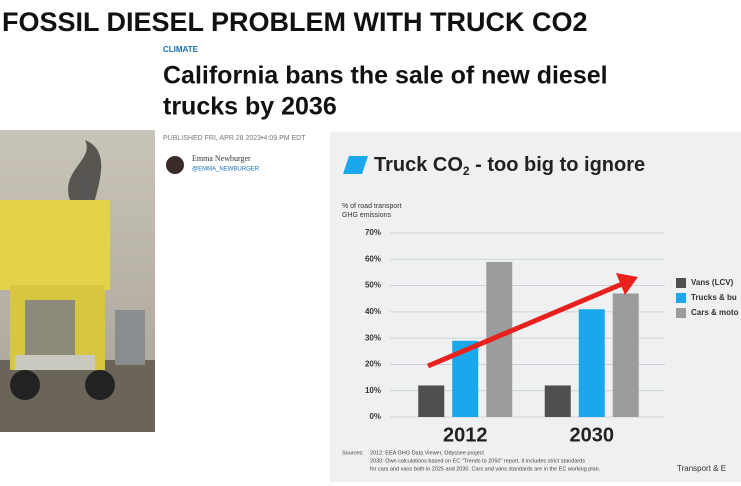 This screenshot has width=741, height=486. I want to click on trend-arrow, so click(525, 325).